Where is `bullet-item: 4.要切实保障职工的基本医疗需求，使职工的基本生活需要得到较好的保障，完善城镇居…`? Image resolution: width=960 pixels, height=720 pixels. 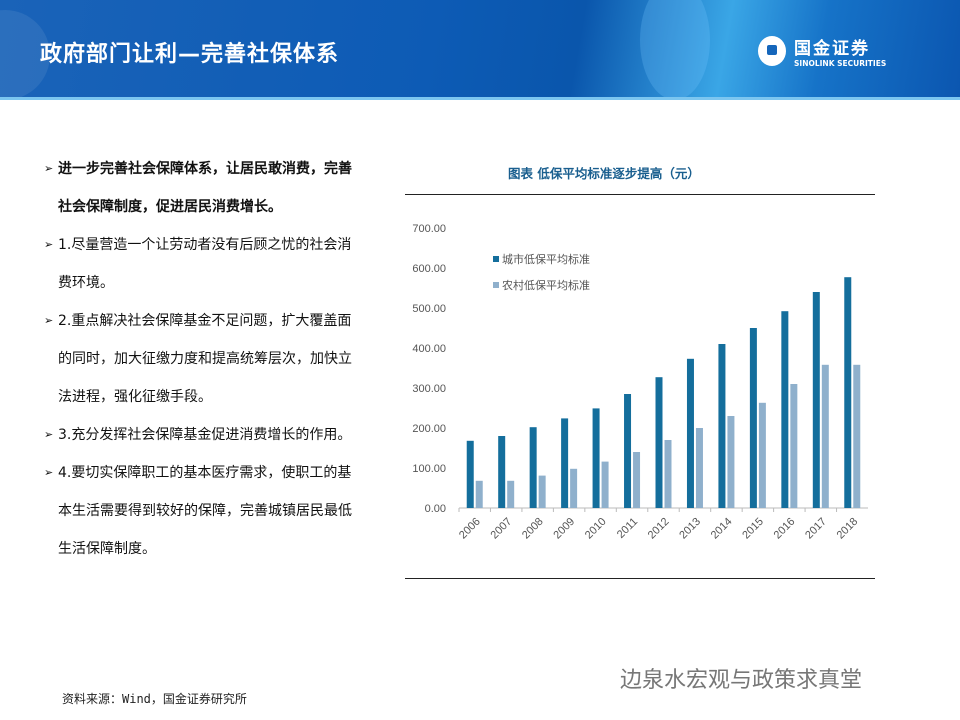
bullet-item: 4.要切实保障职工的基本医疗需求，使职工的基本生活需要得到较好的保障，完善城镇居… is located at coordinates (204, 511).